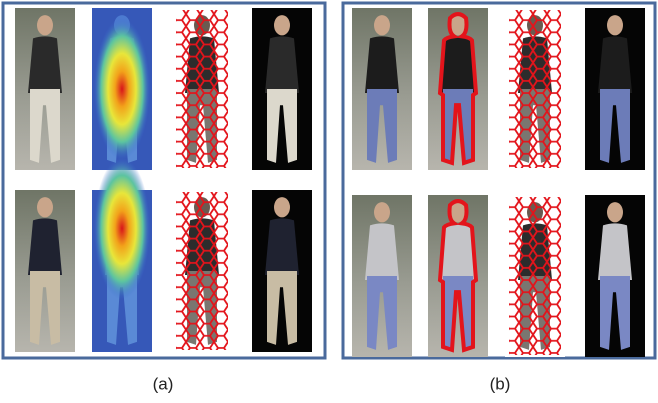 This screenshot has height=403, width=658. What do you see at coordinates (163, 383) in the screenshot?
I see `panel-a-caption: (a)` at bounding box center [163, 383].